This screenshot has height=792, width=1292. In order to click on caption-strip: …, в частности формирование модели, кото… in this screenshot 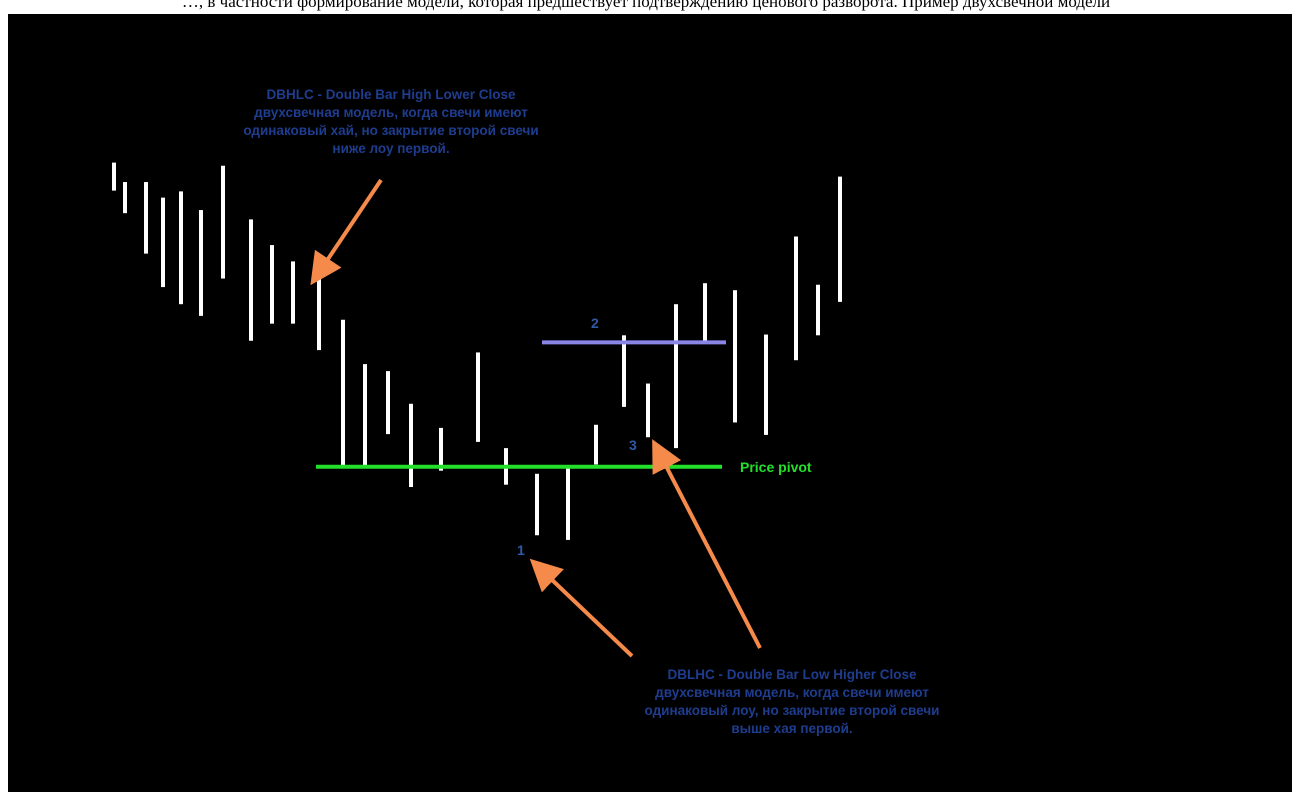, I will do `click(646, 7)`.